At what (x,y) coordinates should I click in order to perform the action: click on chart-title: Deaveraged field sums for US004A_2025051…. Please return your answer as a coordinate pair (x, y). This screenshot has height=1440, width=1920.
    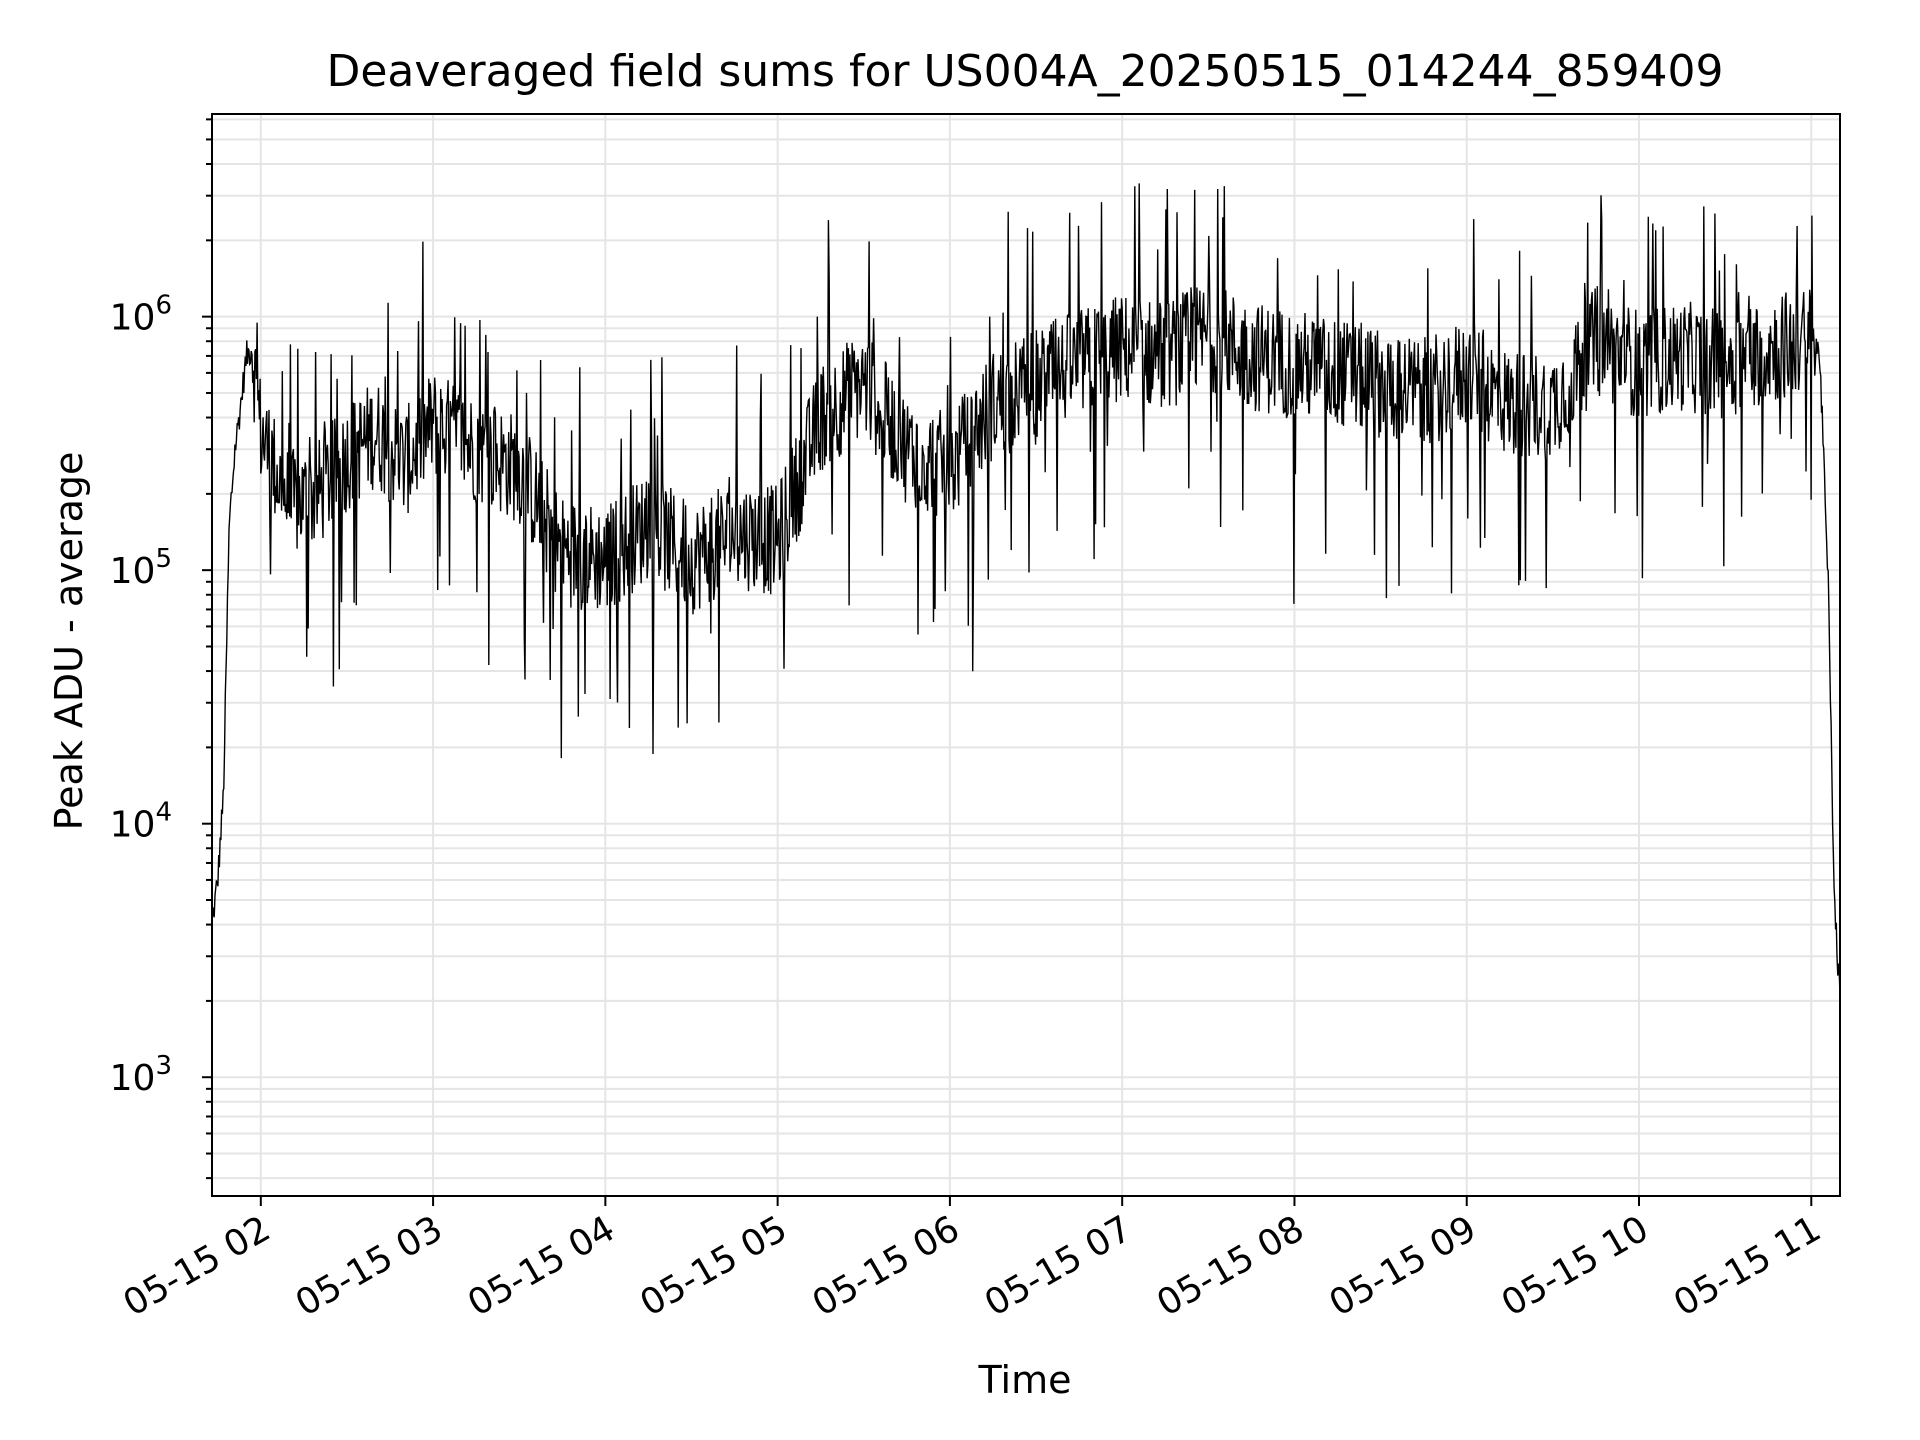
    Looking at the image, I should click on (1024, 71).